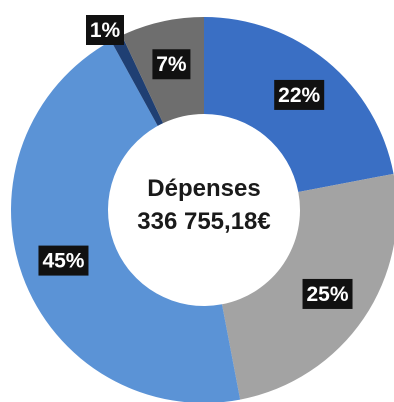  I want to click on slice-label: 1%, so click(105, 30).